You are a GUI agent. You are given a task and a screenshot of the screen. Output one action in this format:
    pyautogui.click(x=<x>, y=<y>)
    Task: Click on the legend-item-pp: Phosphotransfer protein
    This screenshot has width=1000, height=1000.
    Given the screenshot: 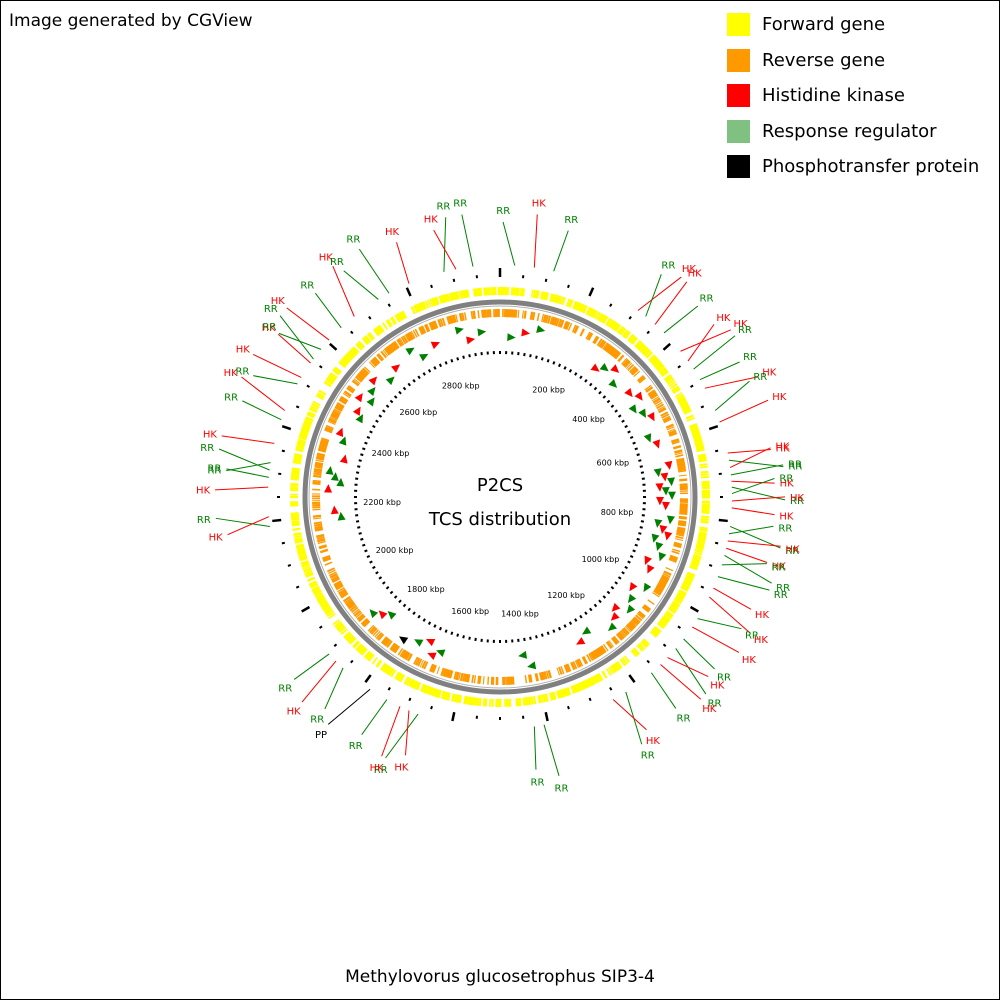 What is the action you would take?
    pyautogui.click(x=853, y=167)
    